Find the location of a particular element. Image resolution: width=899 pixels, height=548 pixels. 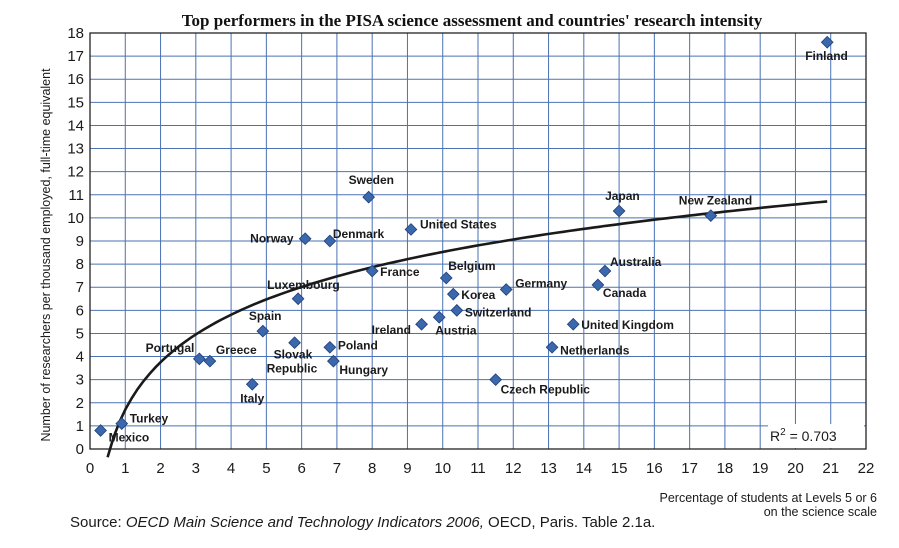

x-tick-label: 3 is located at coordinates (196, 468).